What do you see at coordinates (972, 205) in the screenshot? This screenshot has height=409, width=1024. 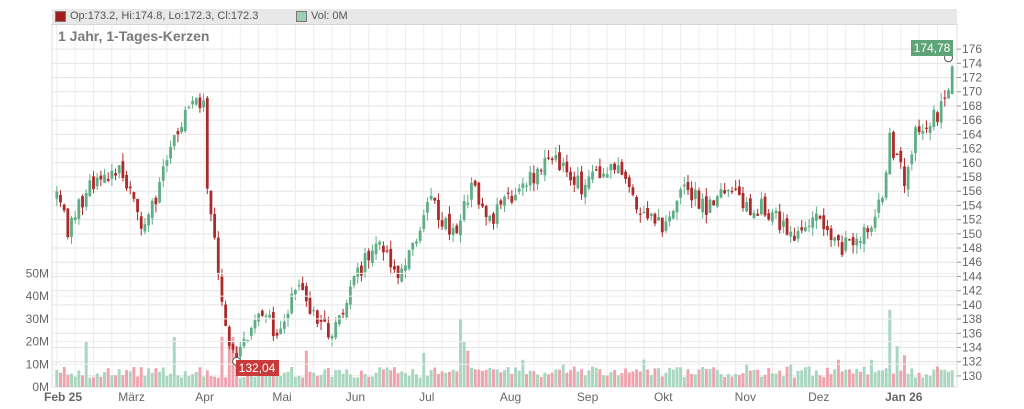 I see `price-tick-label: 154` at bounding box center [972, 205].